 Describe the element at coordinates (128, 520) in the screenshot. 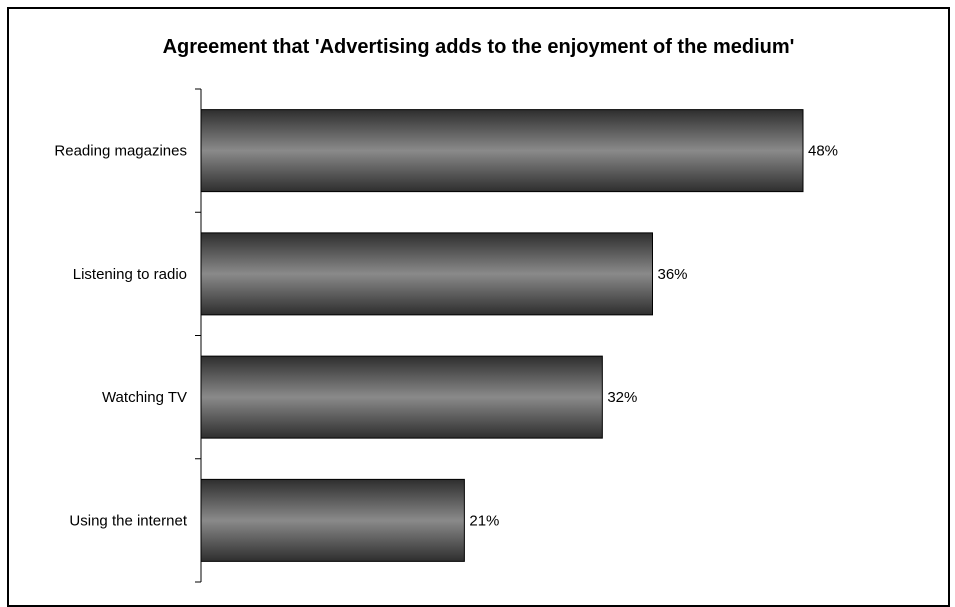

I see `category-label-3: Using the internet` at that location.